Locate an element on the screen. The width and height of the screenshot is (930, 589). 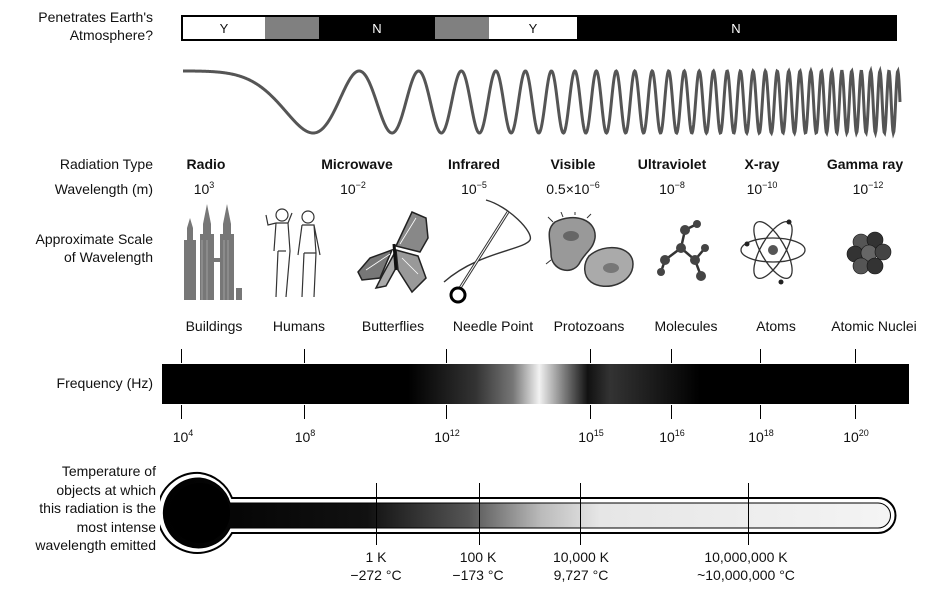
atmosphere-segment-blocked-2: N is located at coordinates (736, 28).